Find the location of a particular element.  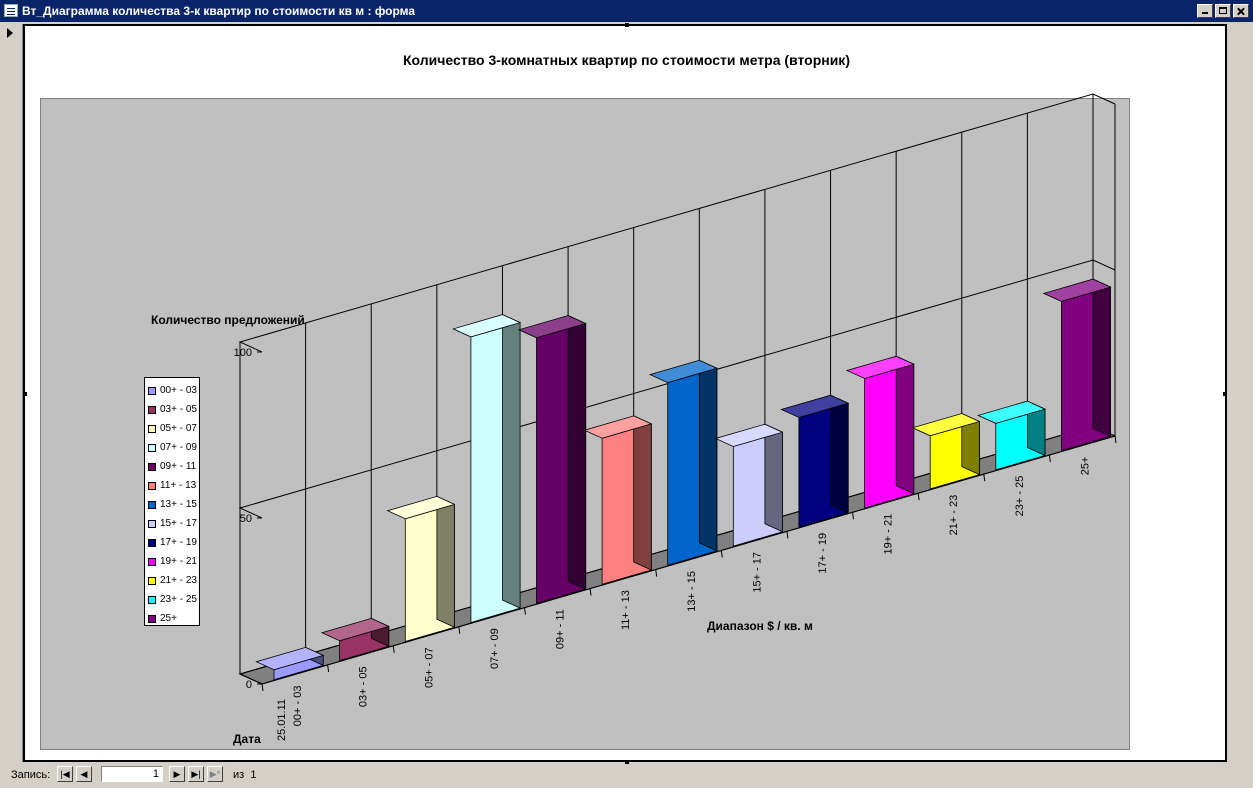

legend-entry: 23+ - 25 is located at coordinates (172, 599).